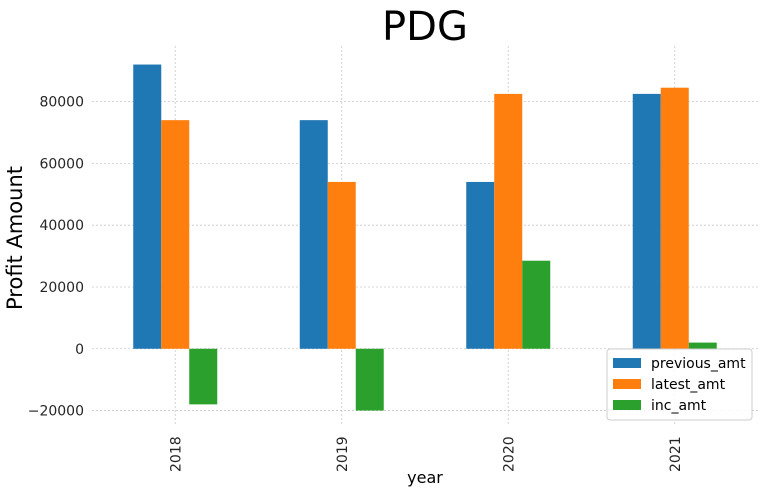  Describe the element at coordinates (425, 477) in the screenshot. I see `x-axis-label: year` at that location.